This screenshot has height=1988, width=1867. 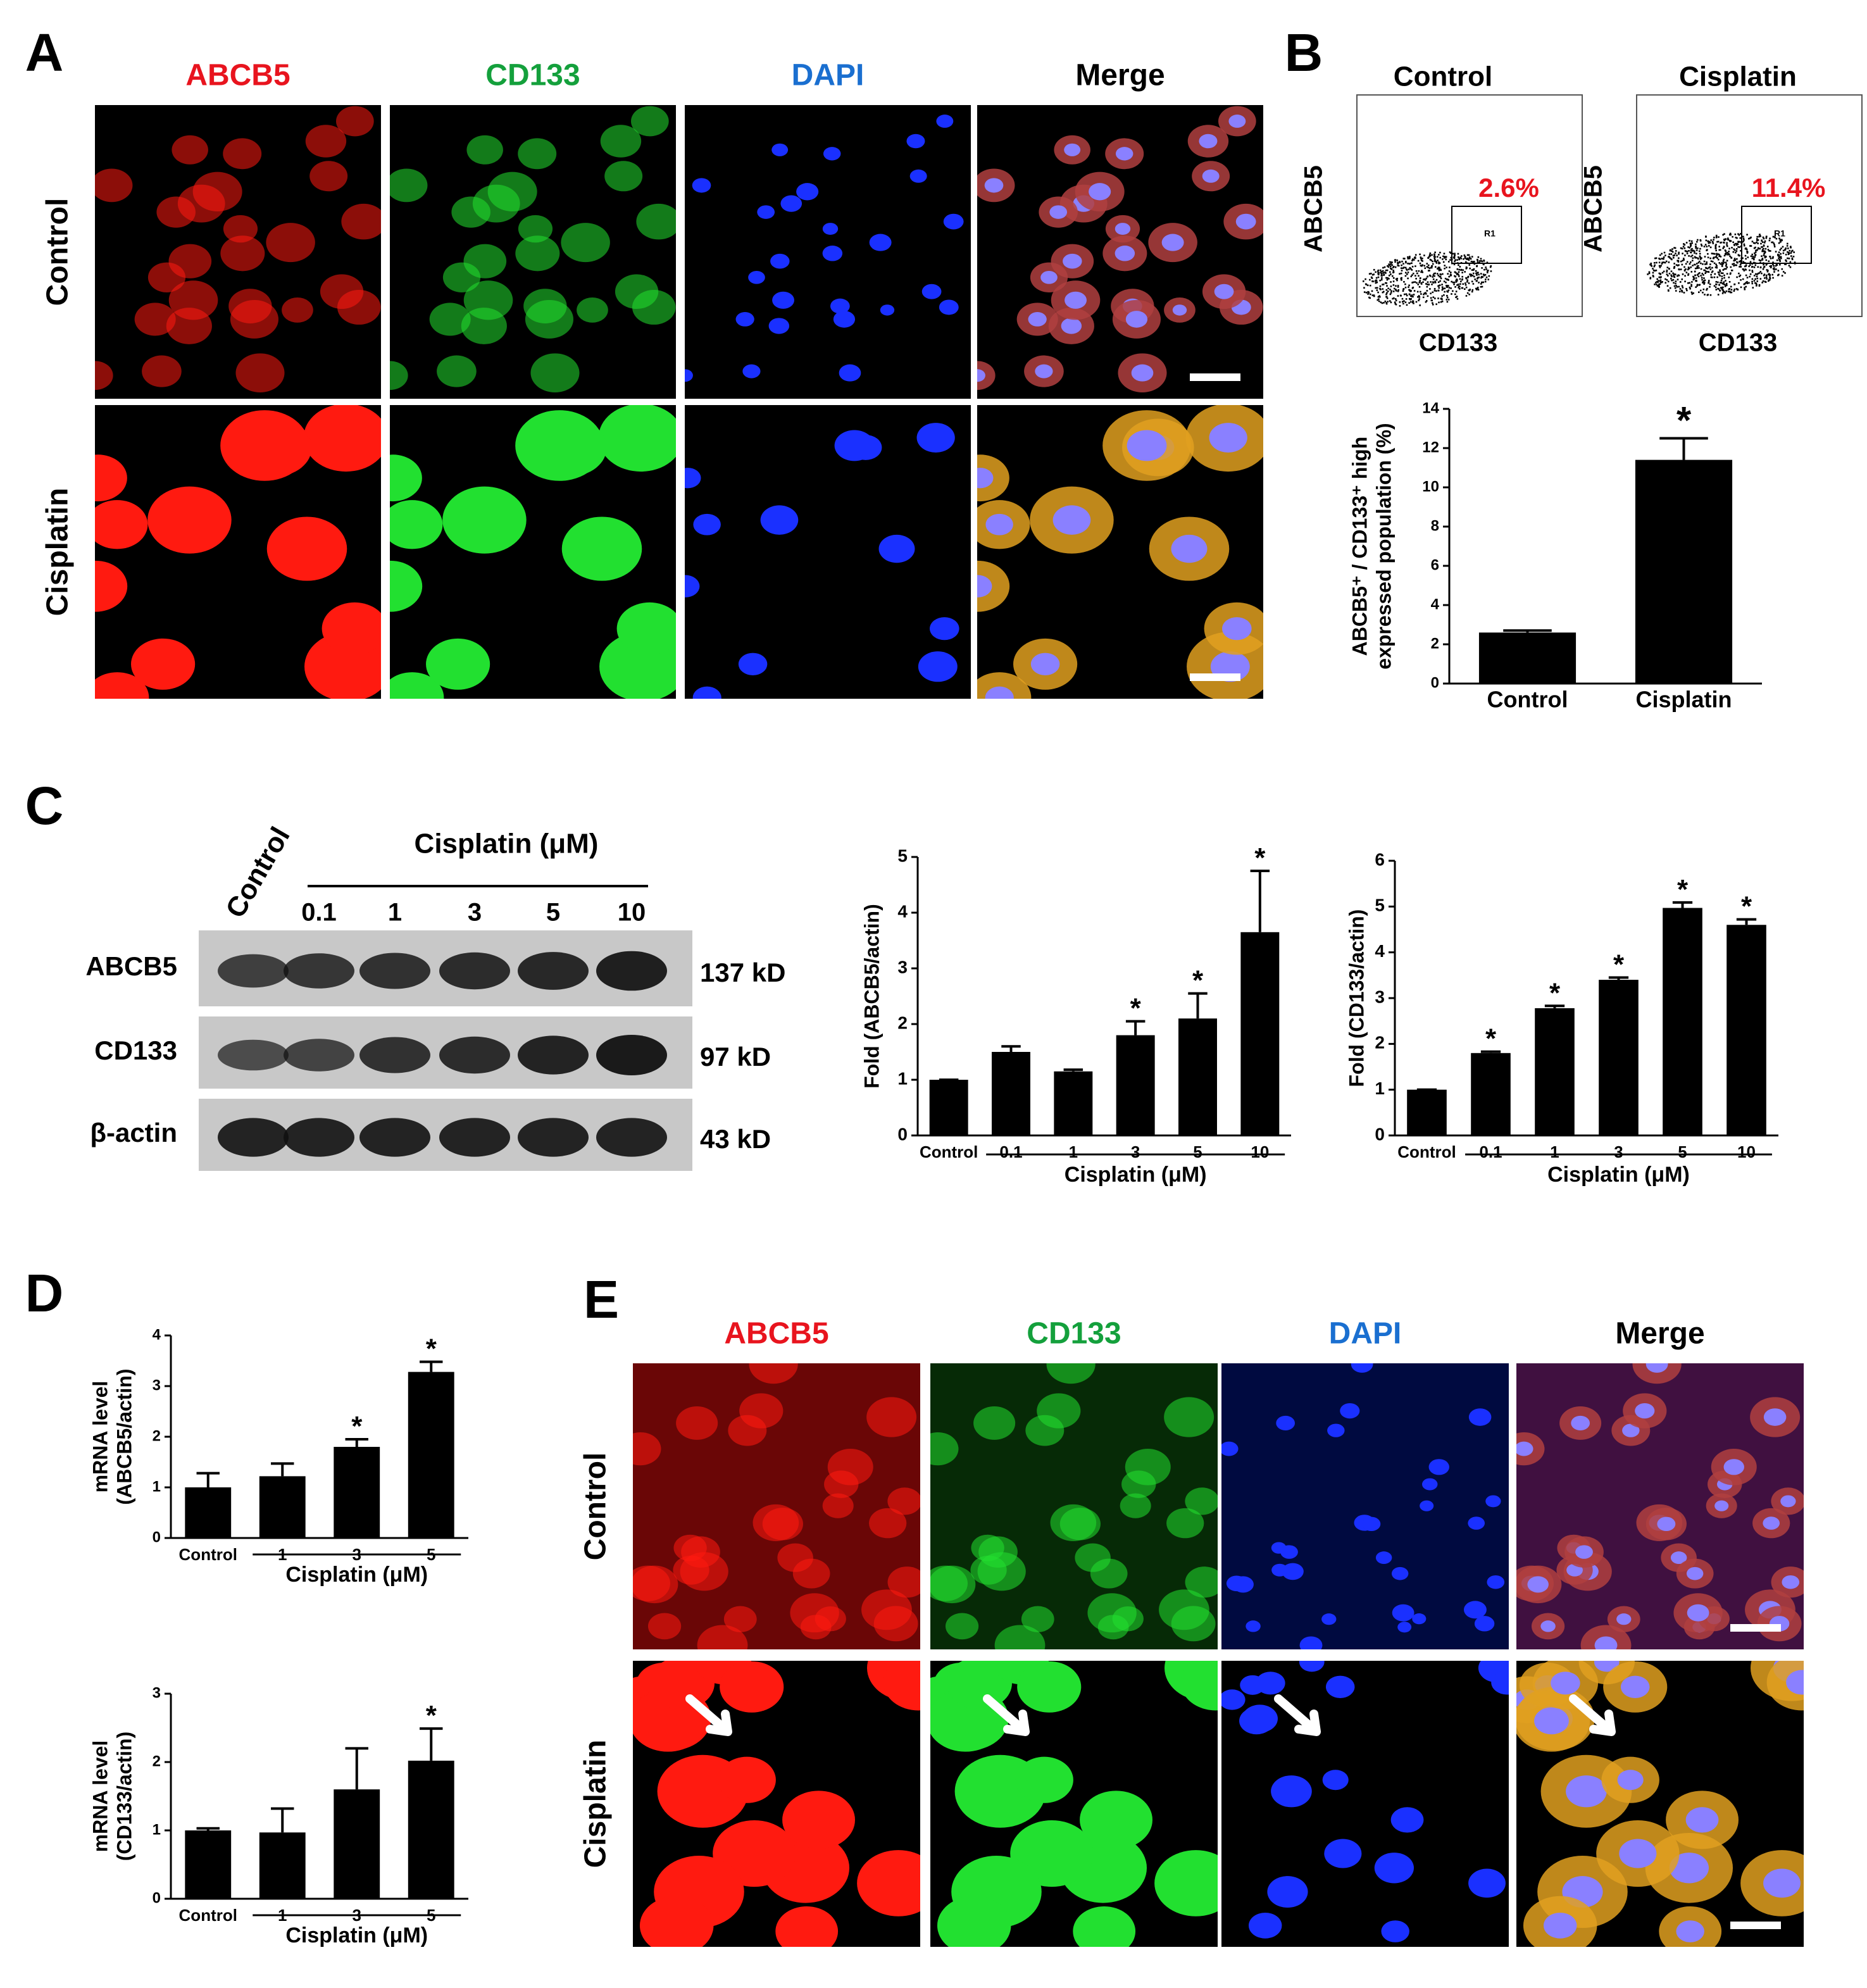 What do you see at coordinates (1435, 643) in the screenshot?
I see `y-tick-label: 2` at bounding box center [1435, 643].